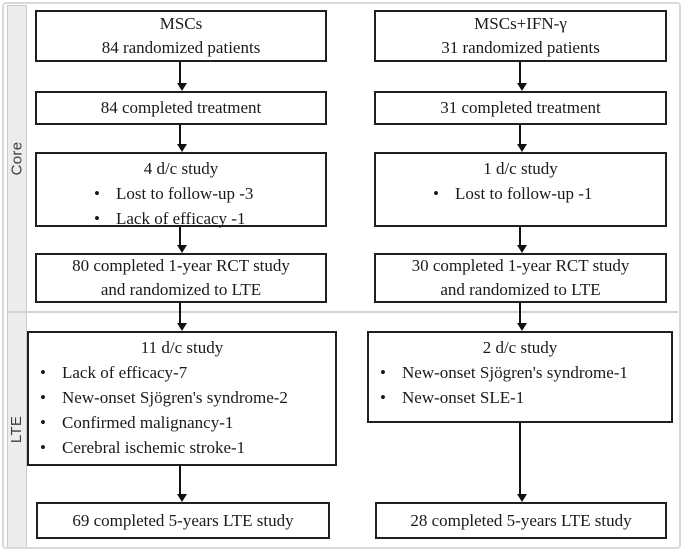 The width and height of the screenshot is (685, 553). I want to click on reason-list: Lost to follow-up -1, so click(549, 193).